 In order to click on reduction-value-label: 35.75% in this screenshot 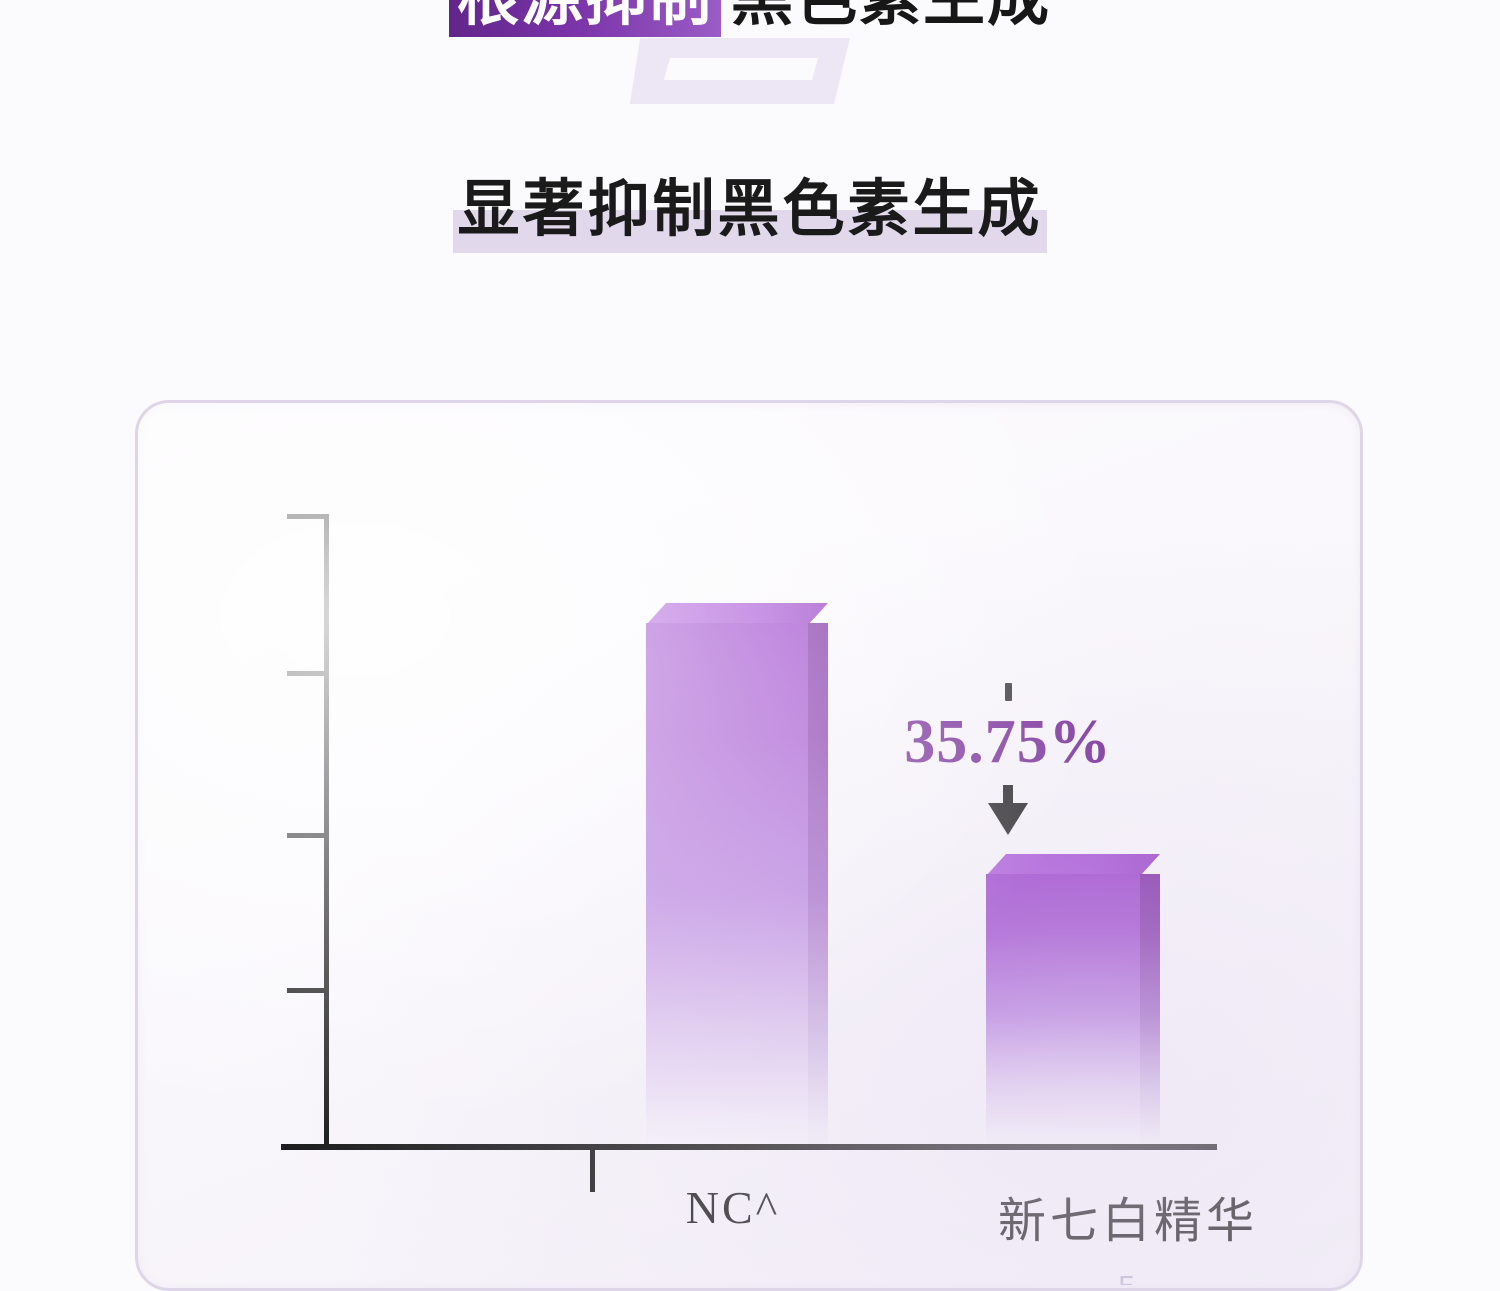, I will do `click(1008, 742)`.